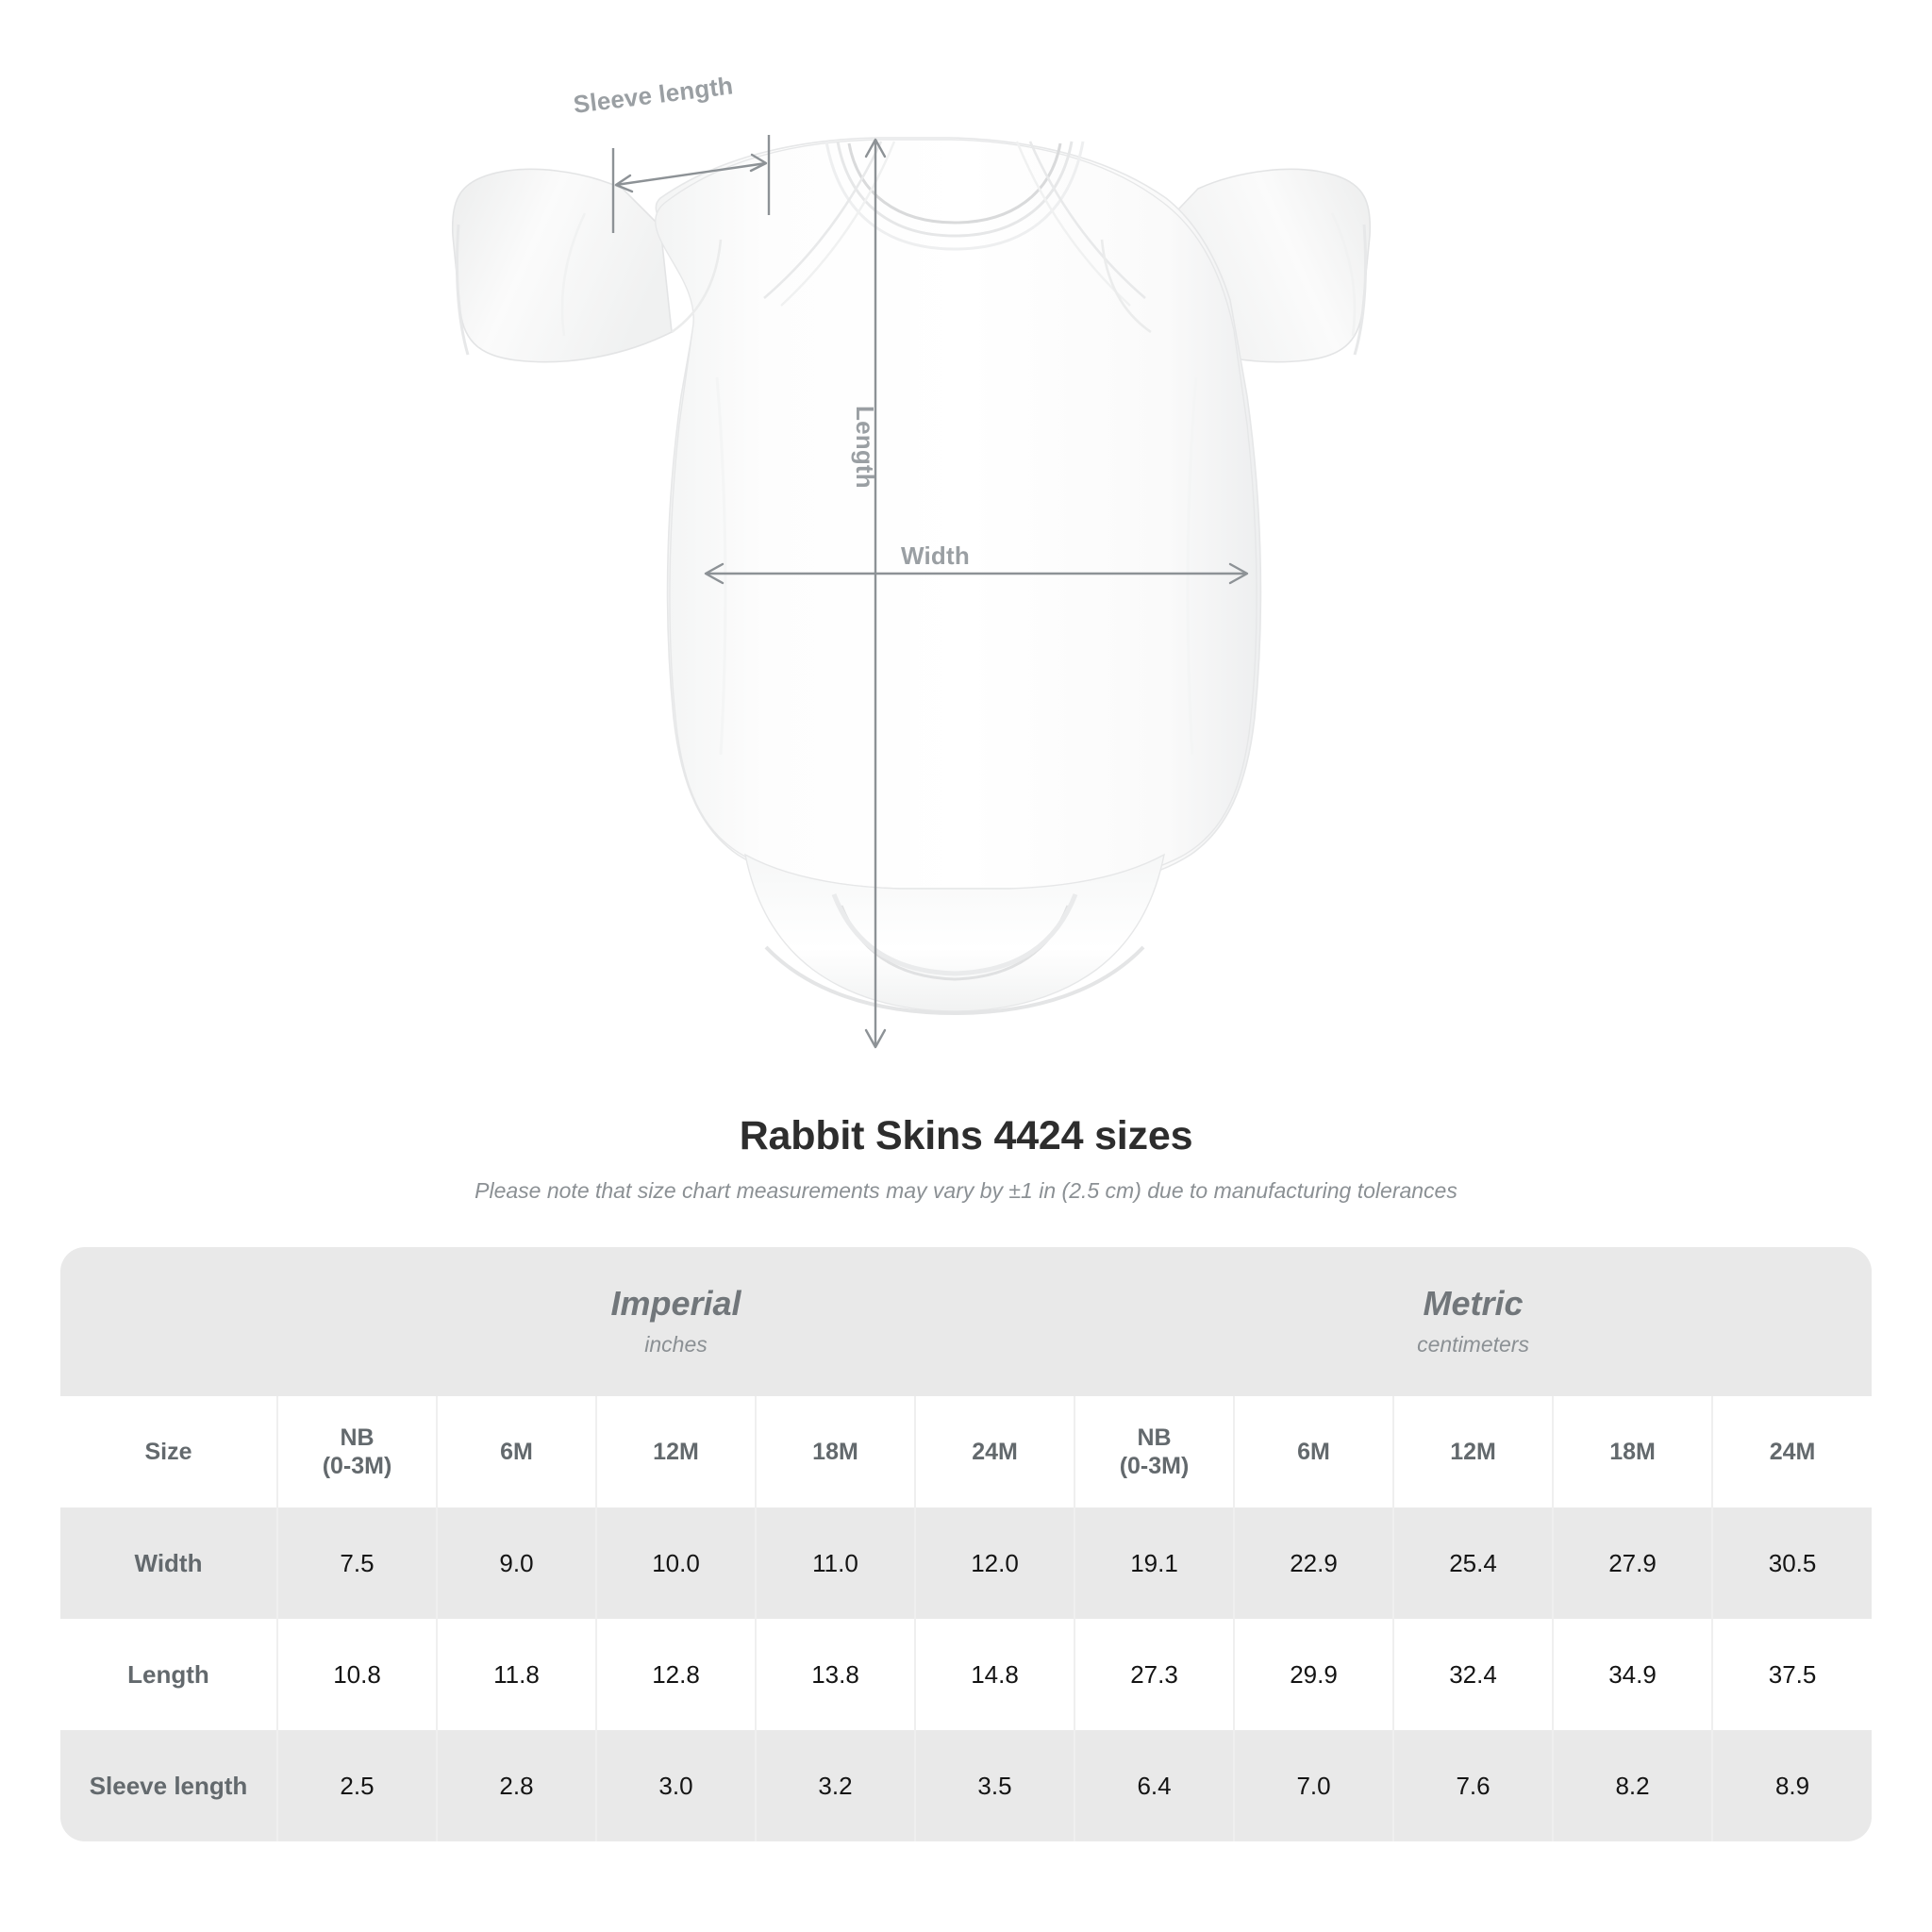 This screenshot has width=1932, height=1932. Describe the element at coordinates (865, 448) in the screenshot. I see `length-label: Length` at that location.